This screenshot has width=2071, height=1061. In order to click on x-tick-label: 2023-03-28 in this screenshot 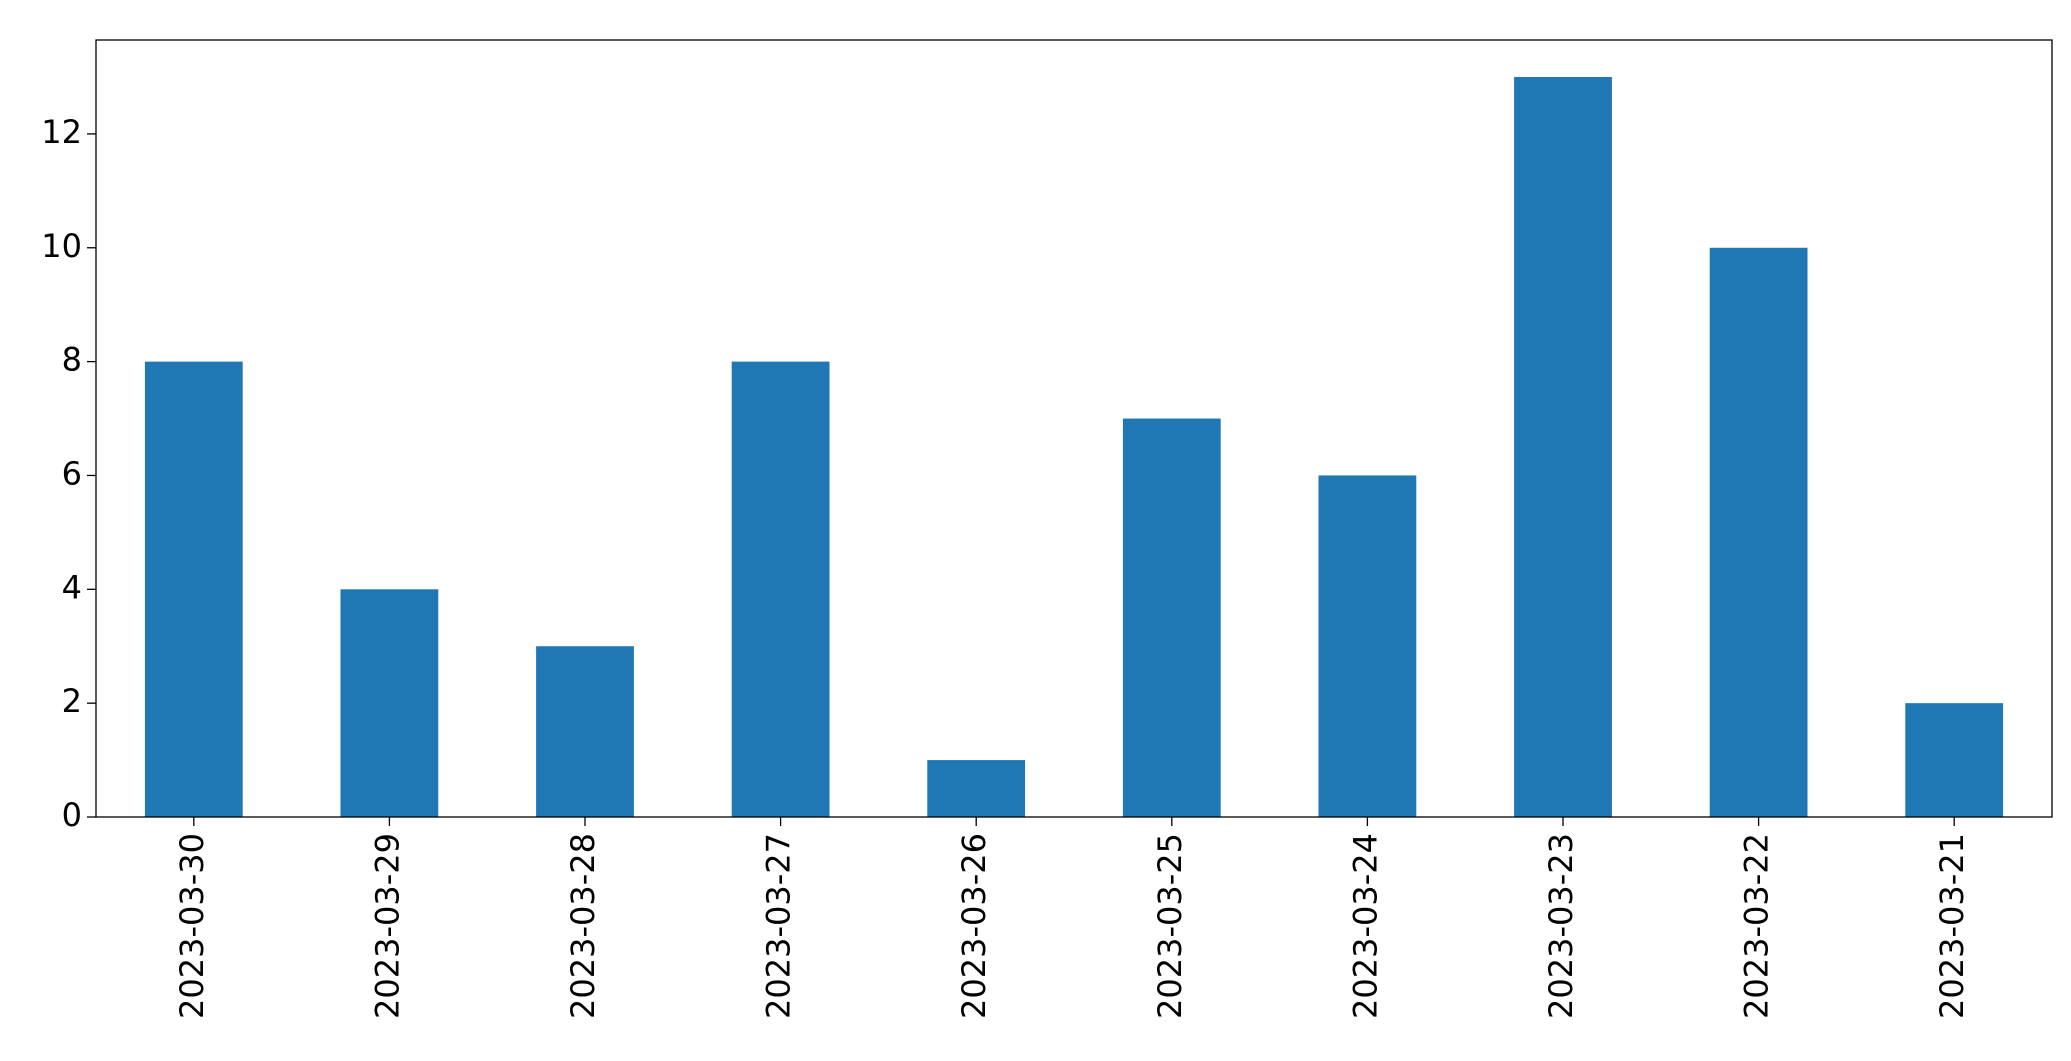, I will do `click(583, 926)`.